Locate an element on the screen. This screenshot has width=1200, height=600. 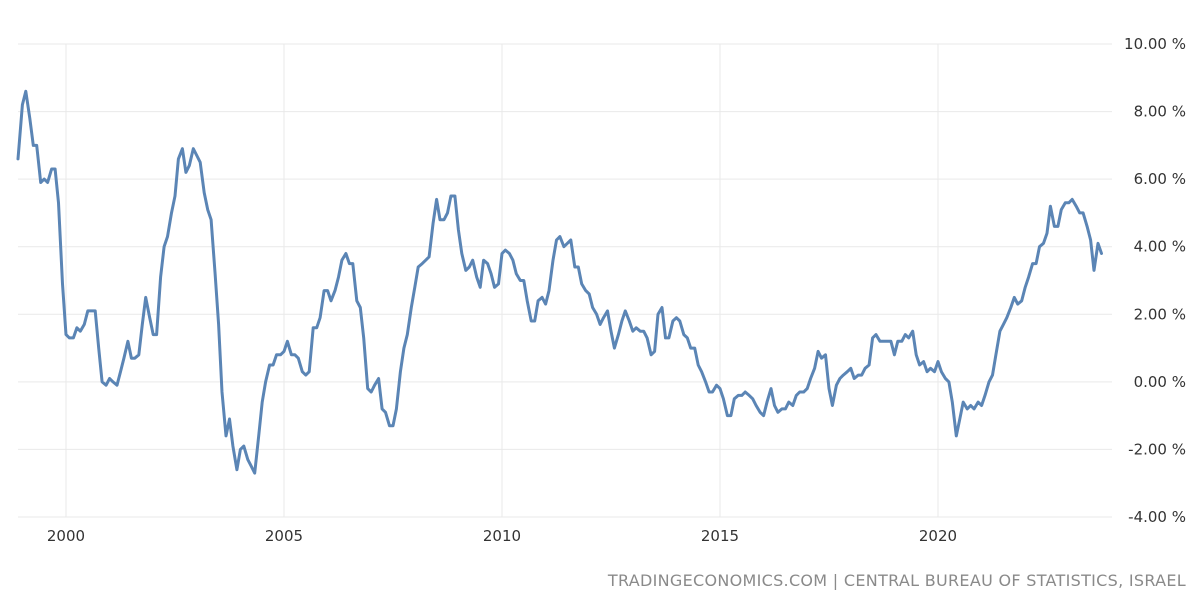
x-axis-tick-labels: 2000 2005 2010 2015 2020 is located at coordinates (502, 536).